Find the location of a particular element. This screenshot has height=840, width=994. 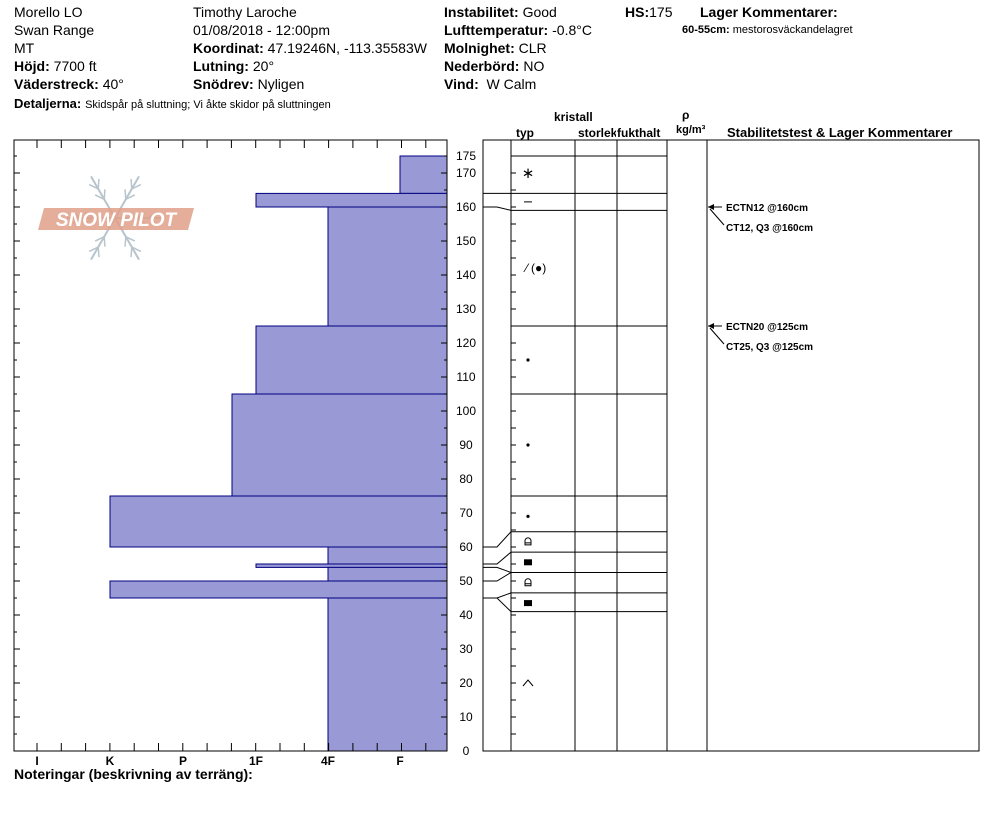

depth-label: 100 is located at coordinates (466, 411).